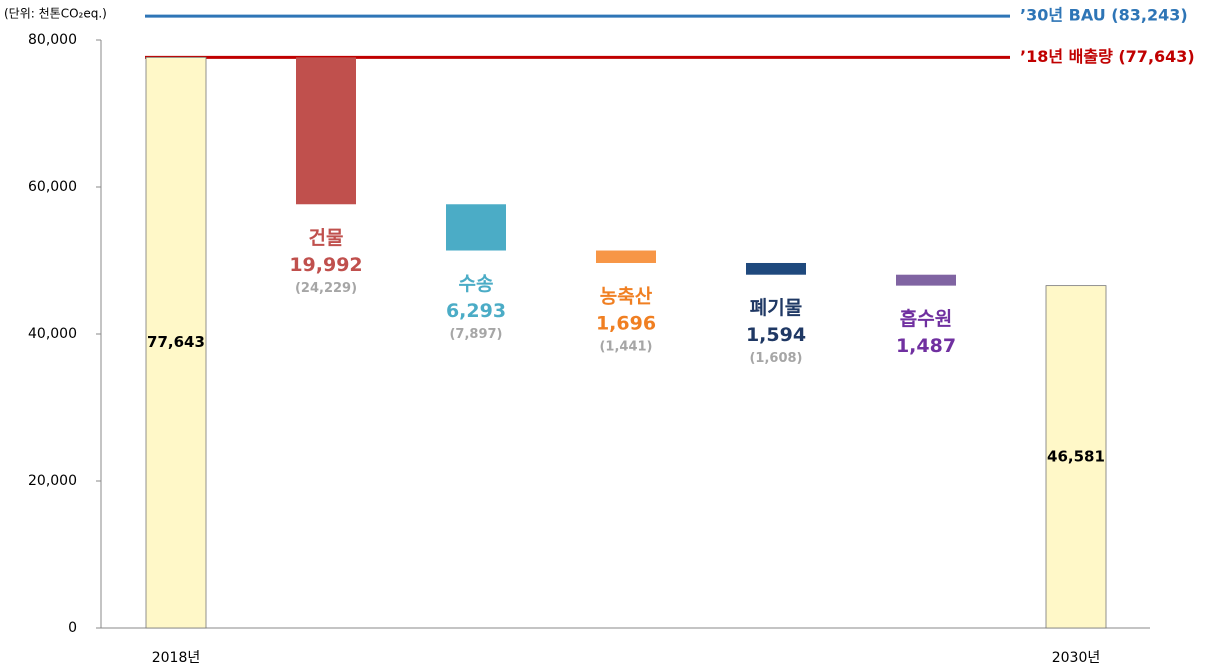 Image resolution: width=1227 pixels, height=672 pixels. What do you see at coordinates (52, 334) in the screenshot?
I see `y-tick-label: 40,000` at bounding box center [52, 334].